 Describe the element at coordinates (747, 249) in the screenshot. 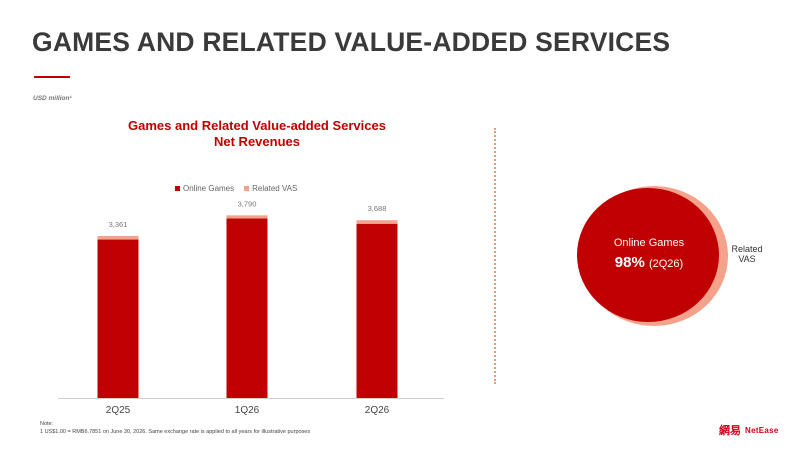

I see `pie-side-label-line-1: Related` at that location.